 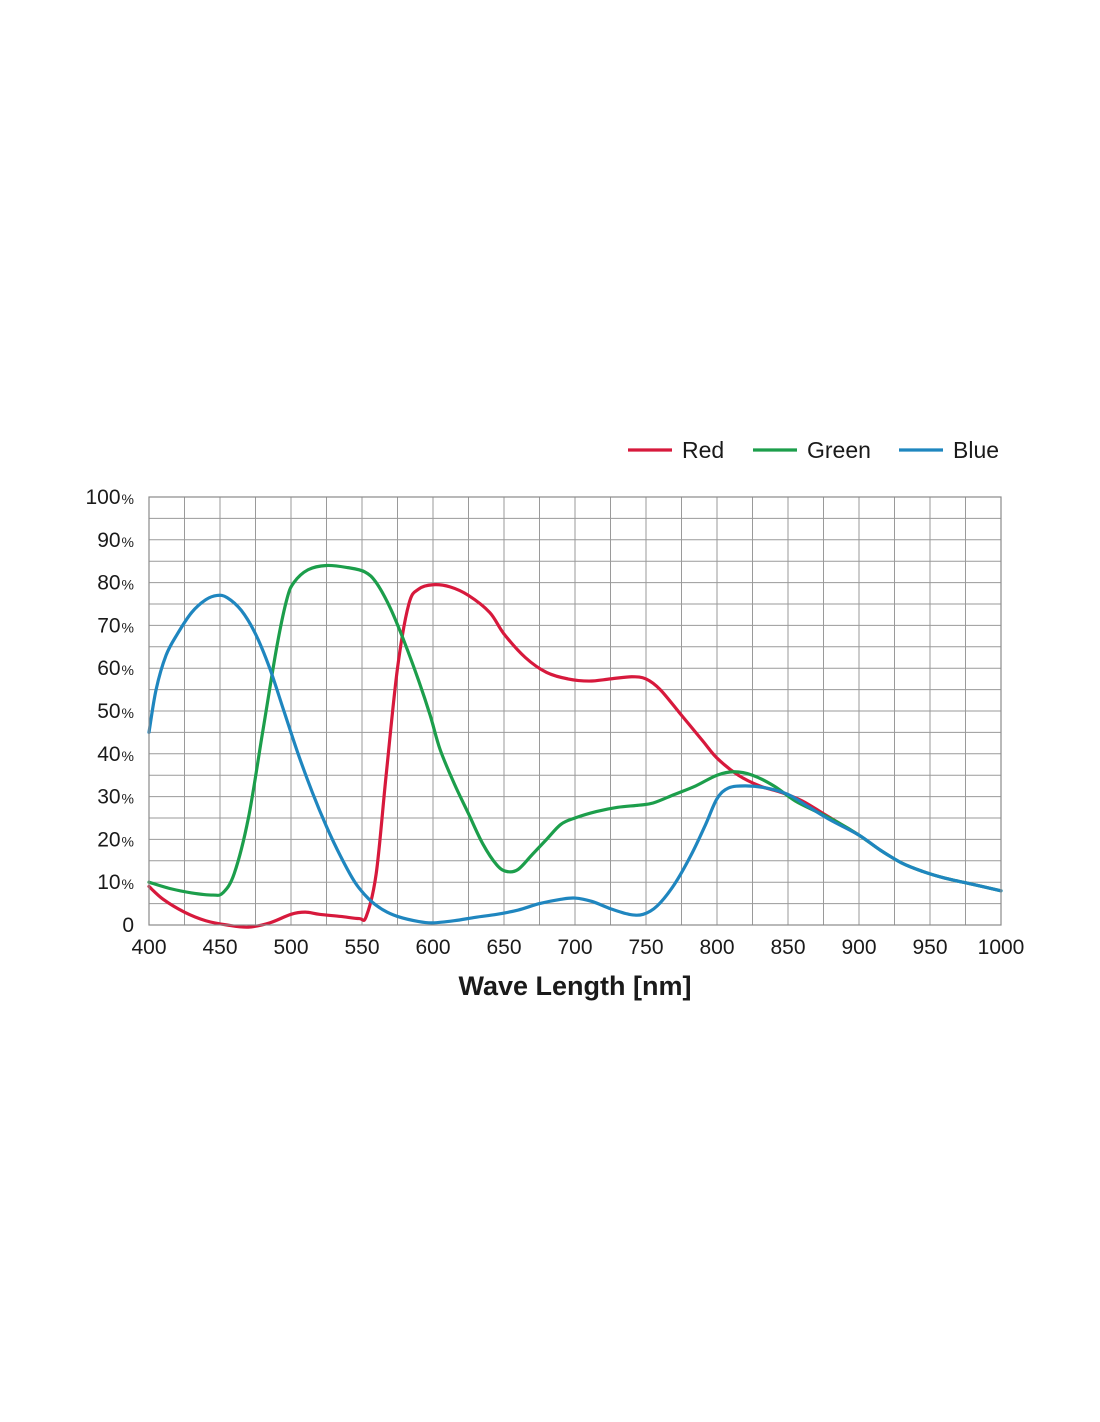 I want to click on x-tick-label: 400, so click(x=148, y=947).